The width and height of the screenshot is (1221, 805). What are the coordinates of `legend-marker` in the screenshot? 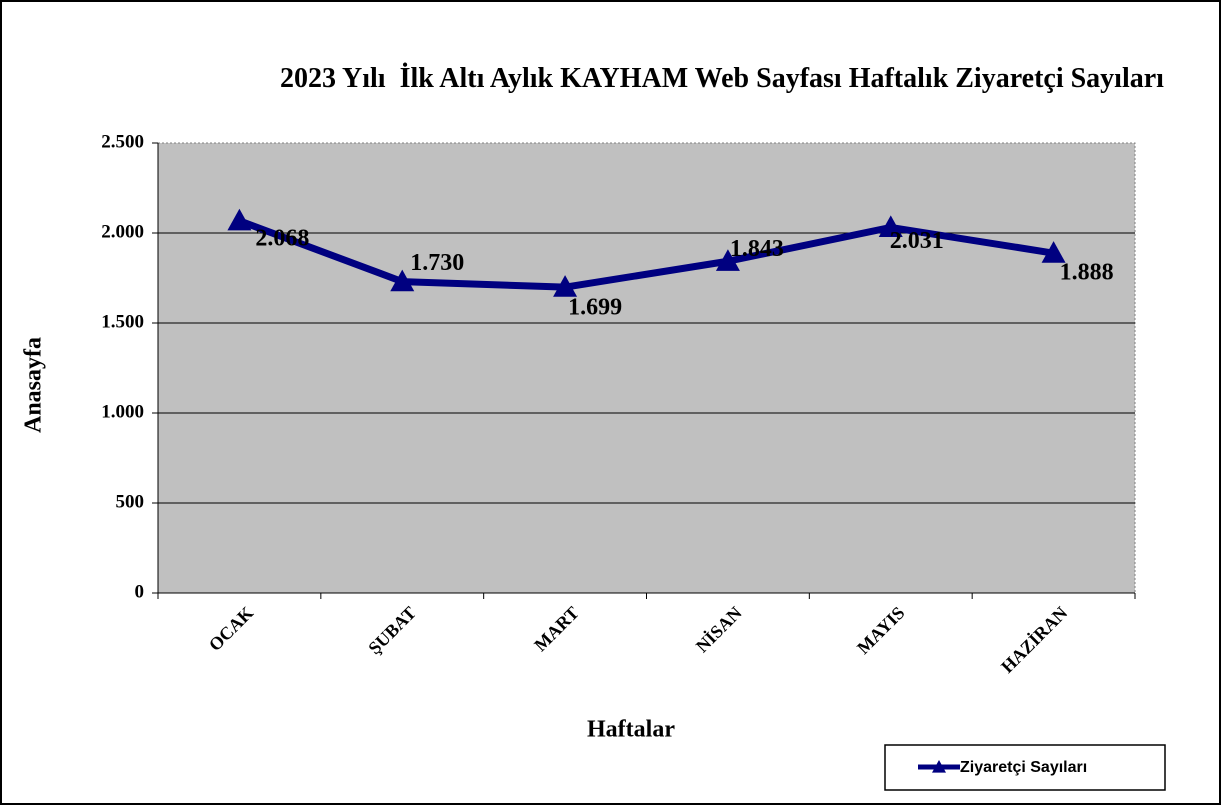 It's located at (939, 766).